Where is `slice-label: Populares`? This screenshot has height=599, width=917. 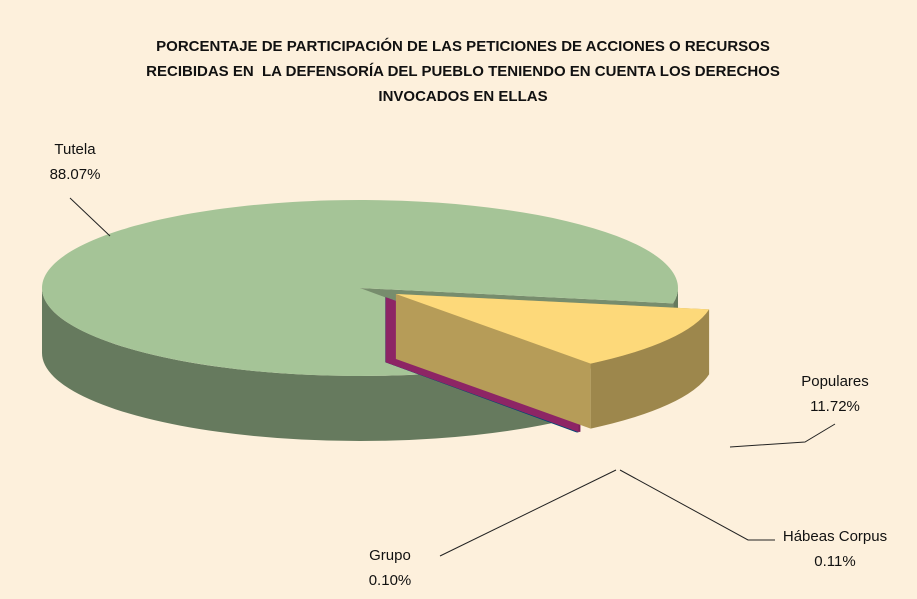 slice-label: Populares is located at coordinates (835, 381).